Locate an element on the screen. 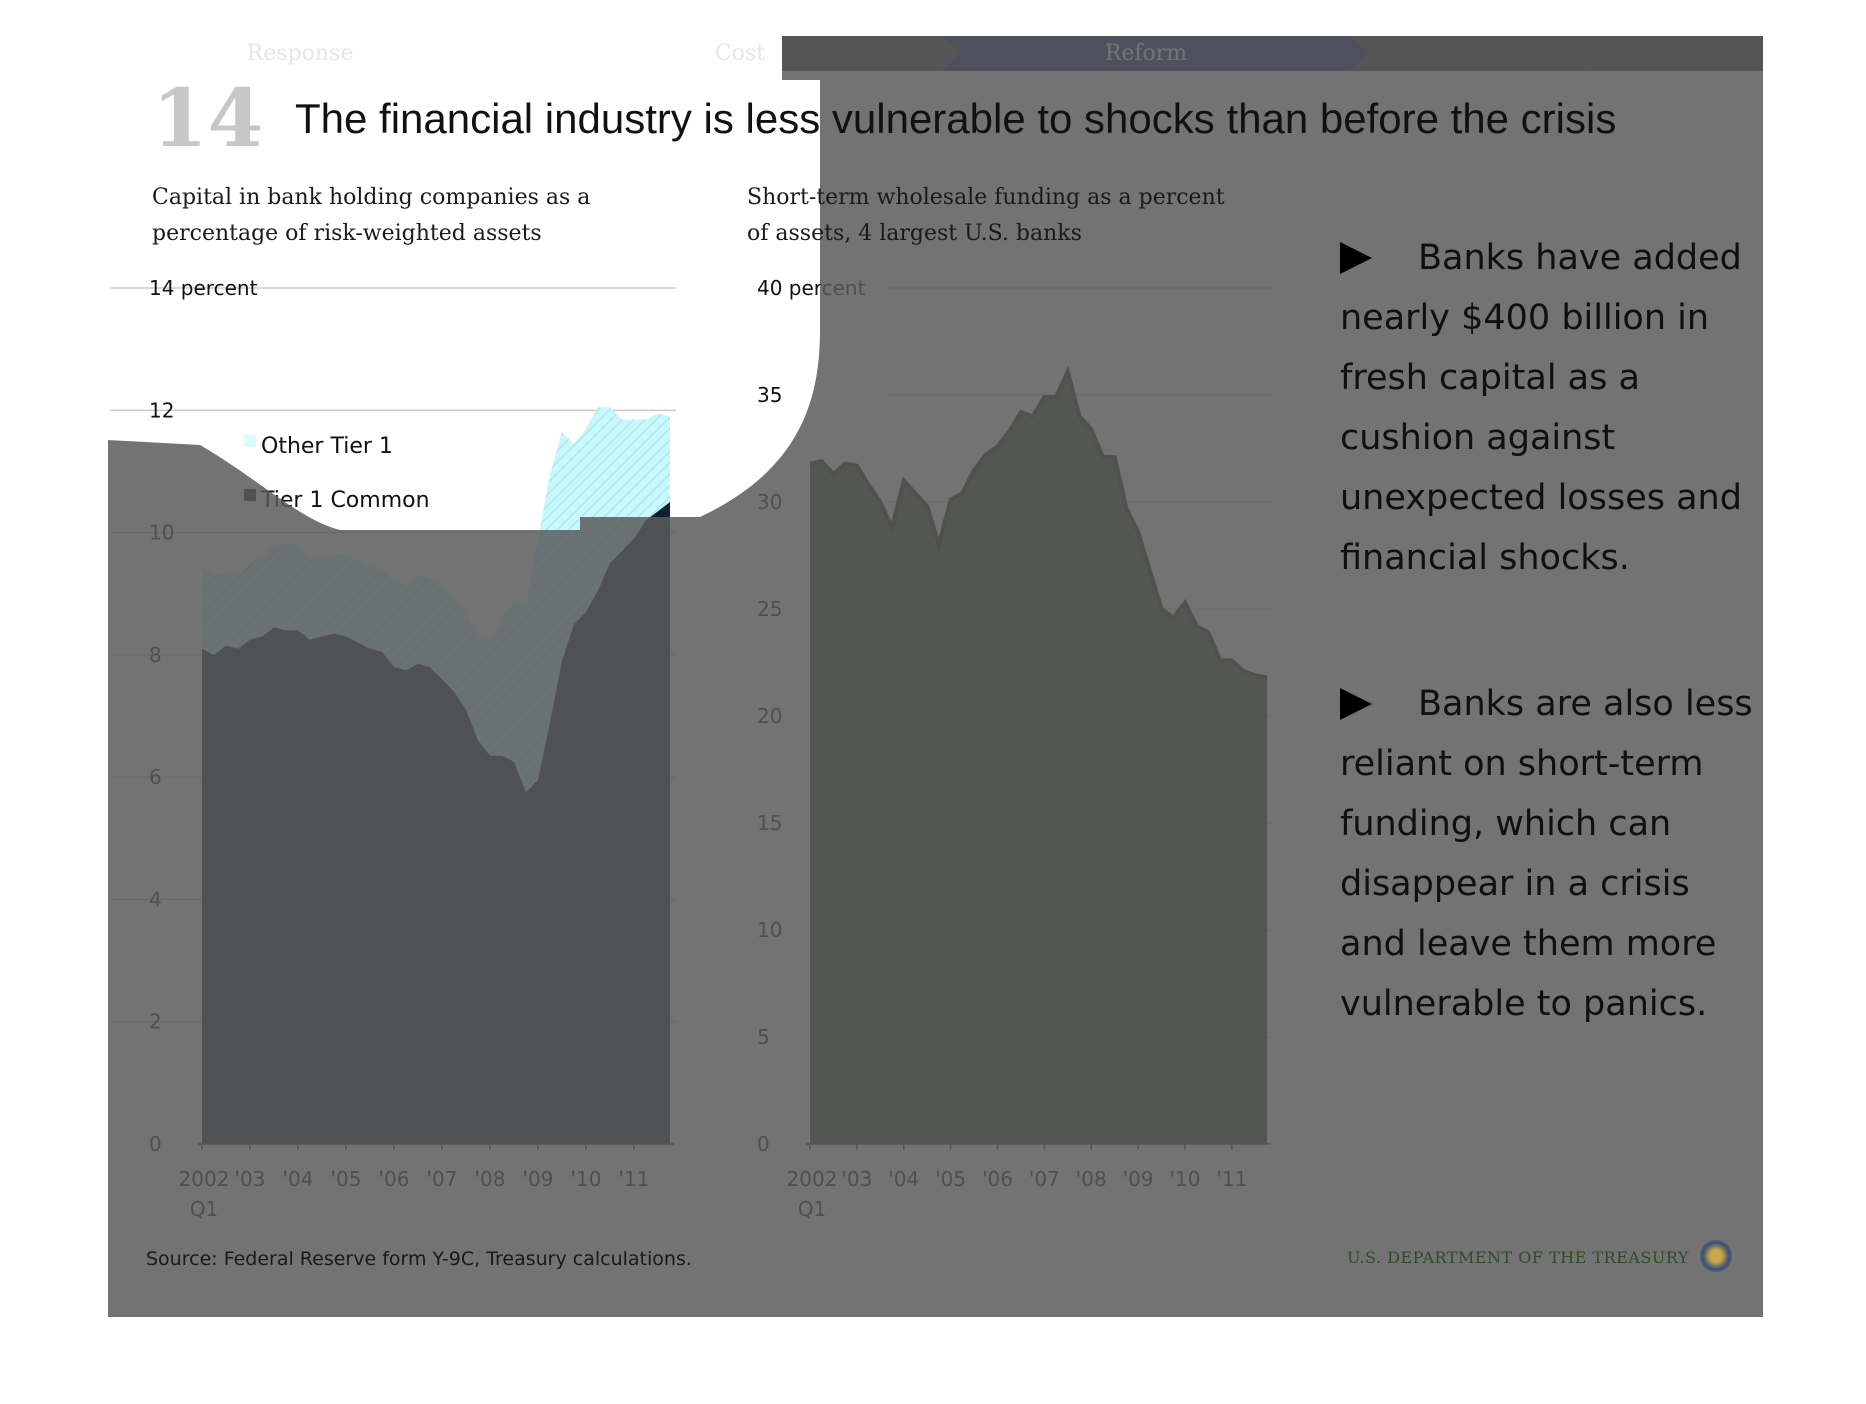 Image resolution: width=1866 pixels, height=1404 pixels. nav-tab-response: Response is located at coordinates (300, 53).